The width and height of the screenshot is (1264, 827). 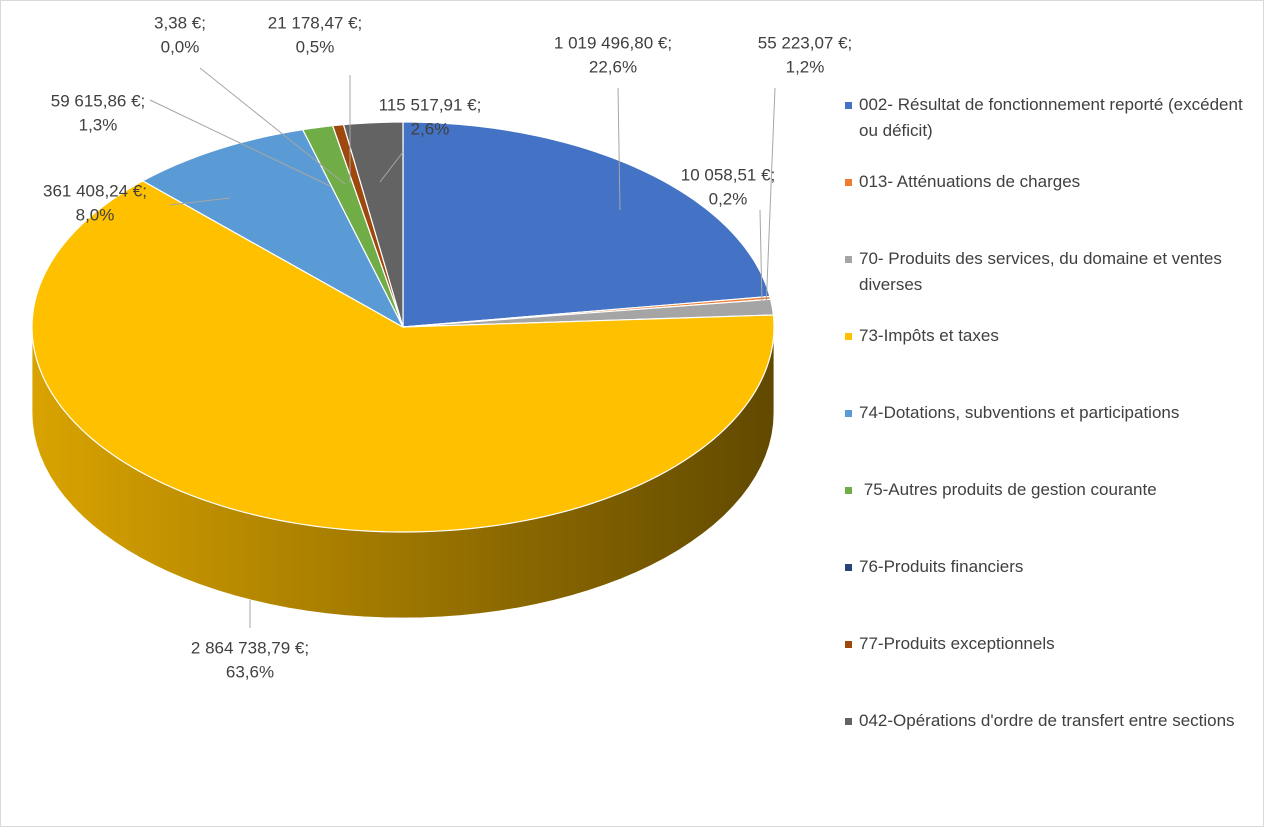 What do you see at coordinates (1051, 515) in the screenshot?
I see `legend-item: 75-Autres produits de gestion courante` at bounding box center [1051, 515].